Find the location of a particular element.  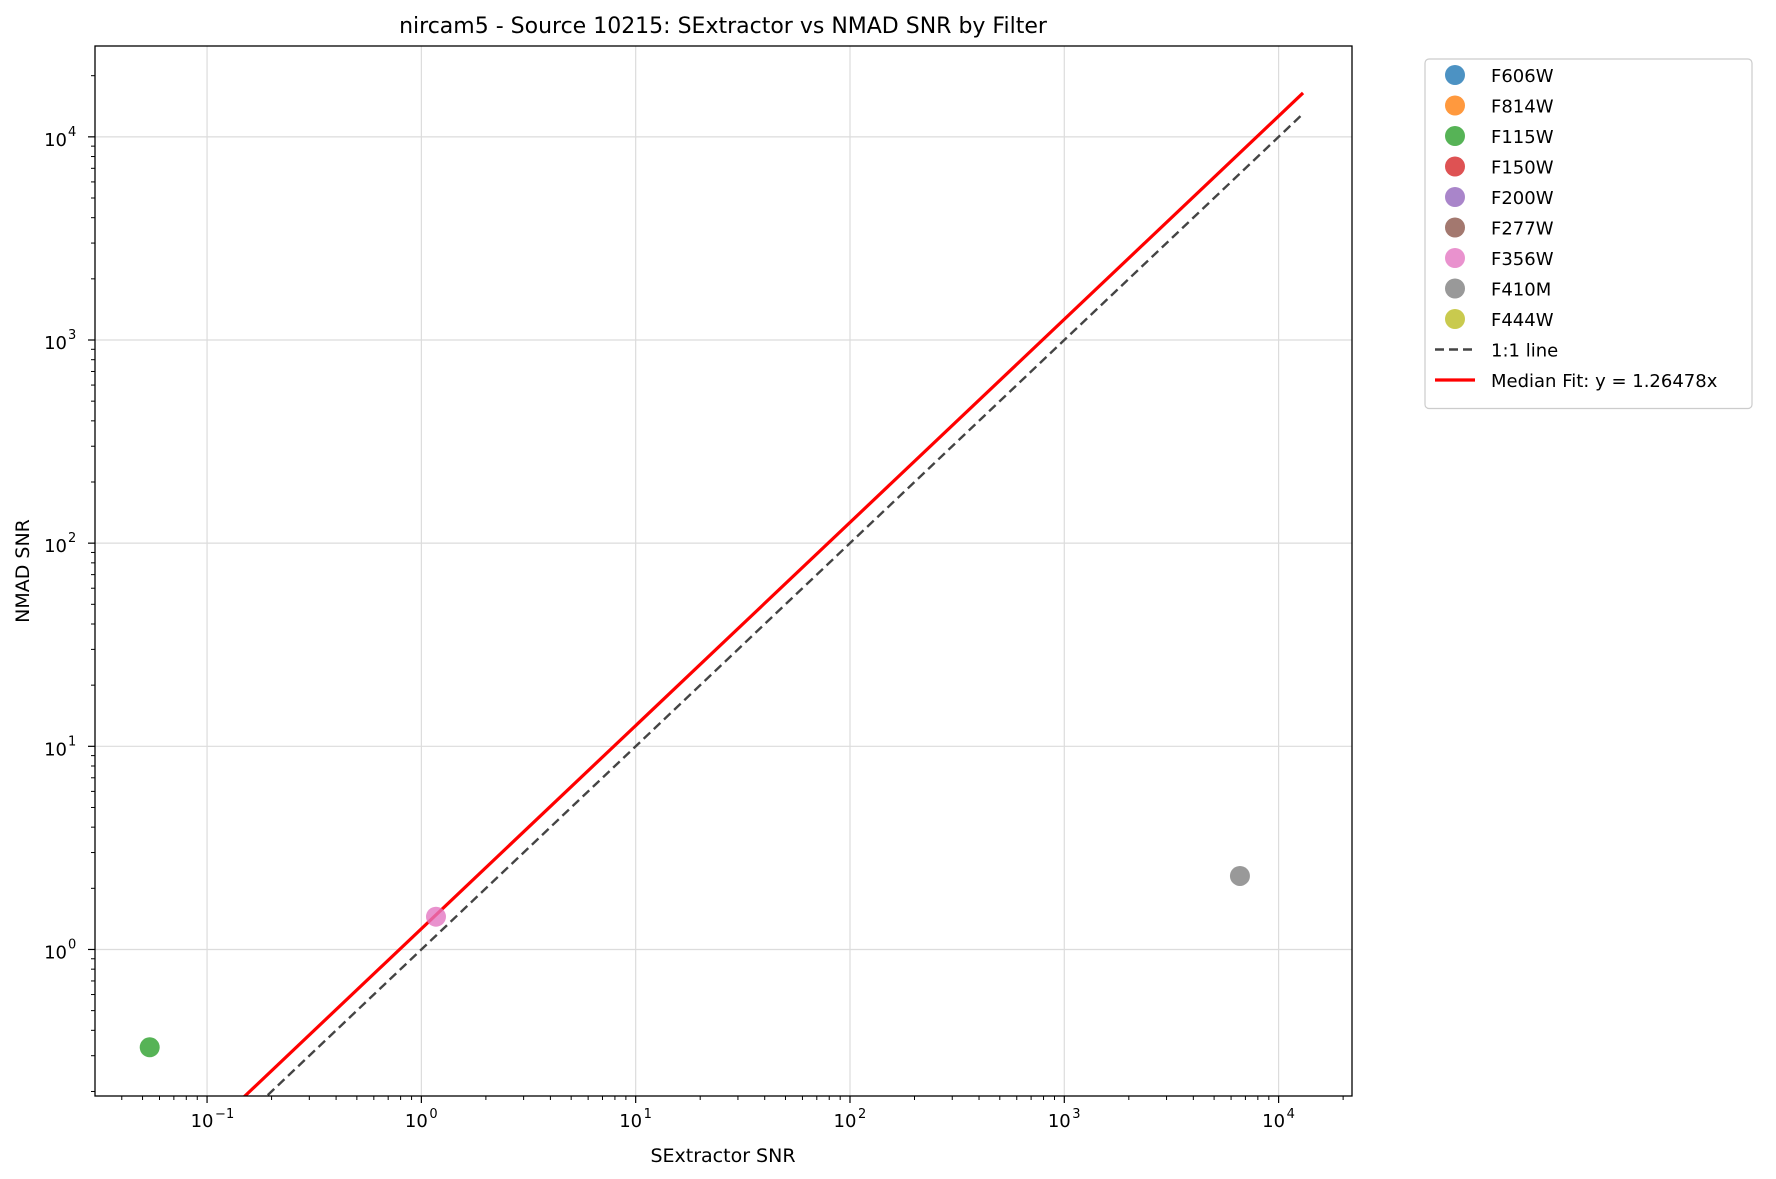

legend-label: F606W is located at coordinates (1522, 76).